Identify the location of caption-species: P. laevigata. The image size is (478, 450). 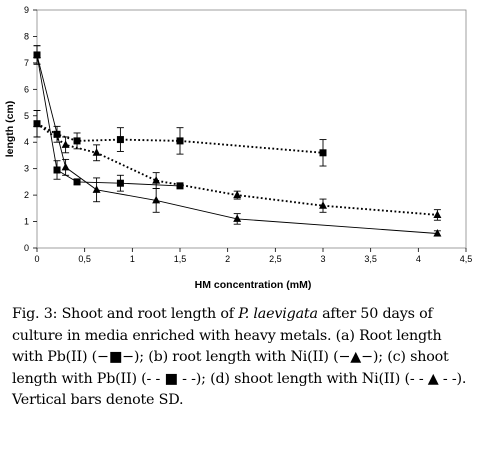
(278, 314).